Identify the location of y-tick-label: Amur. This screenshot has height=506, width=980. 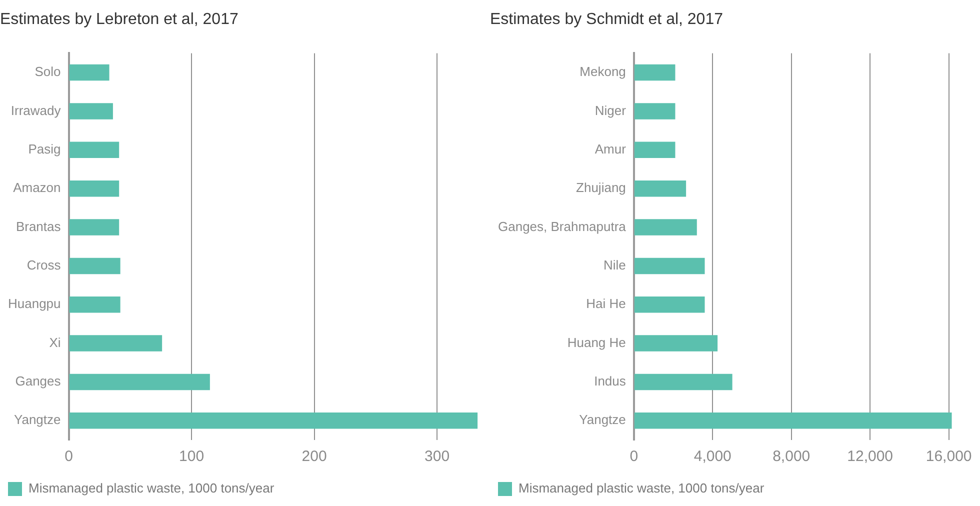
(610, 148).